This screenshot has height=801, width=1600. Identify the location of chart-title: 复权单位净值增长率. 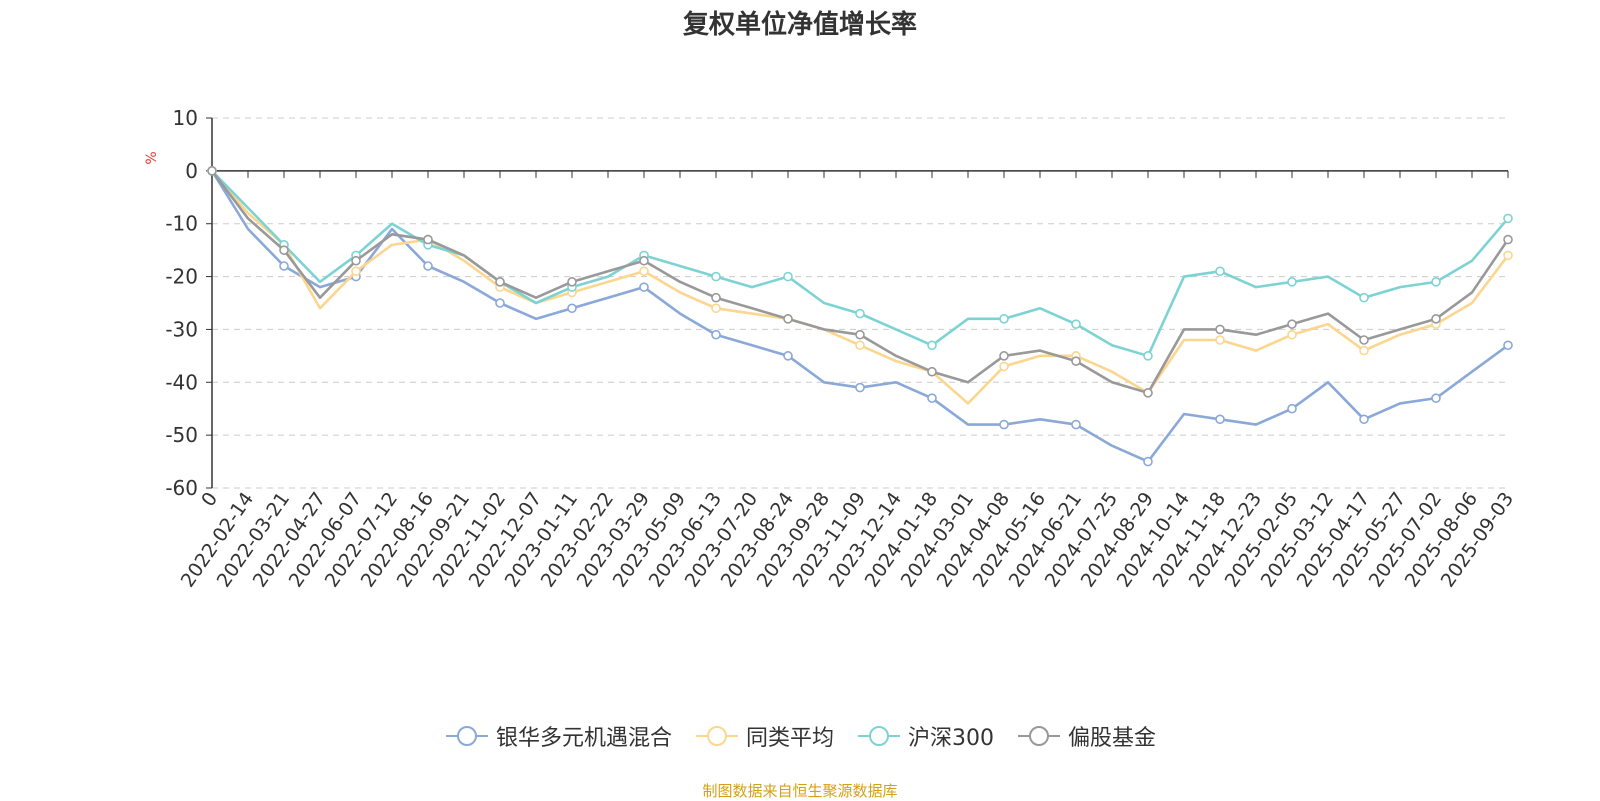
(799, 25).